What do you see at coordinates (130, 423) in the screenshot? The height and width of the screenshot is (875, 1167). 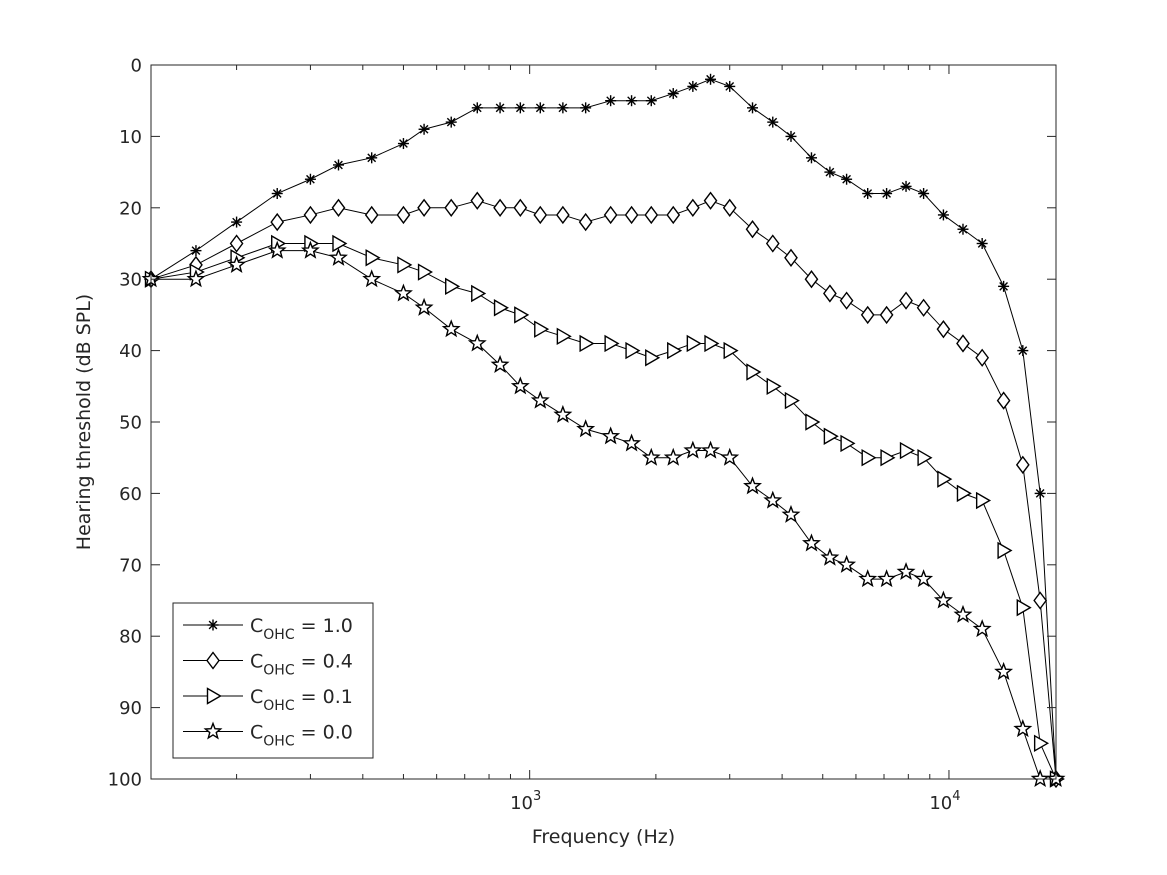 I see `y-tick-label: 50` at bounding box center [130, 423].